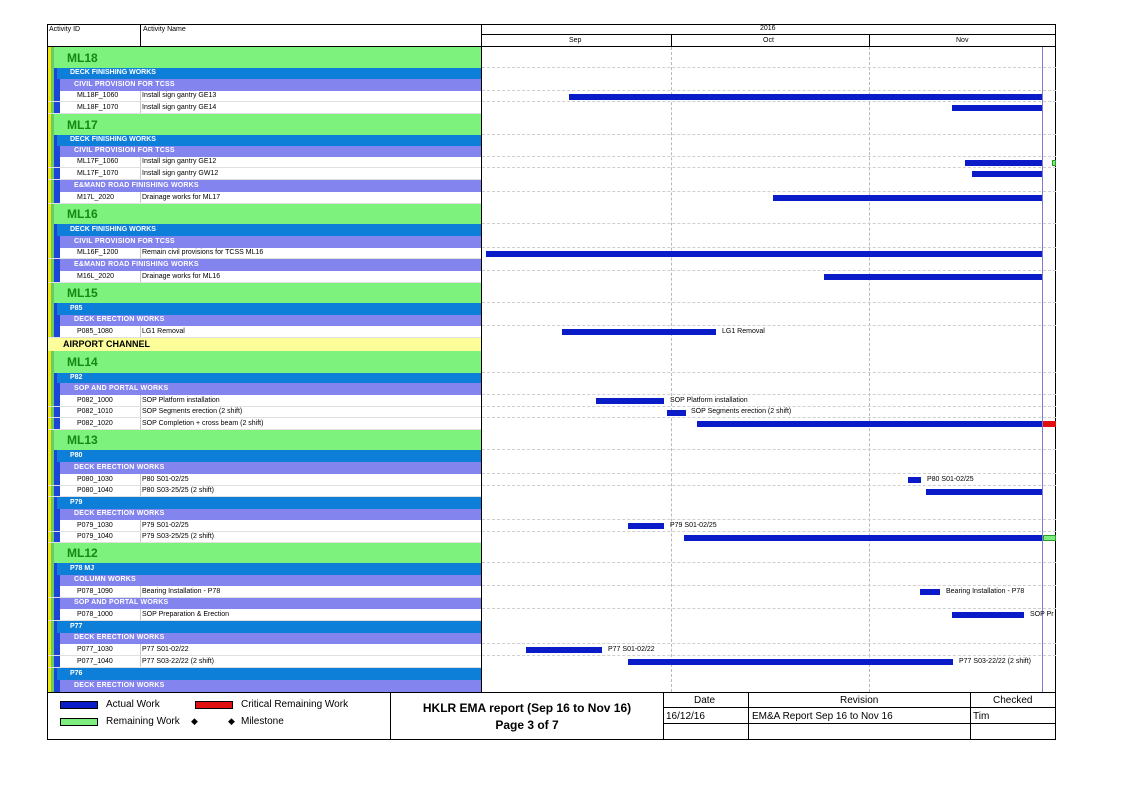 The height and width of the screenshot is (793, 1123). Describe the element at coordinates (264, 293) in the screenshot. I see `wbs-group-row: ML15` at that location.